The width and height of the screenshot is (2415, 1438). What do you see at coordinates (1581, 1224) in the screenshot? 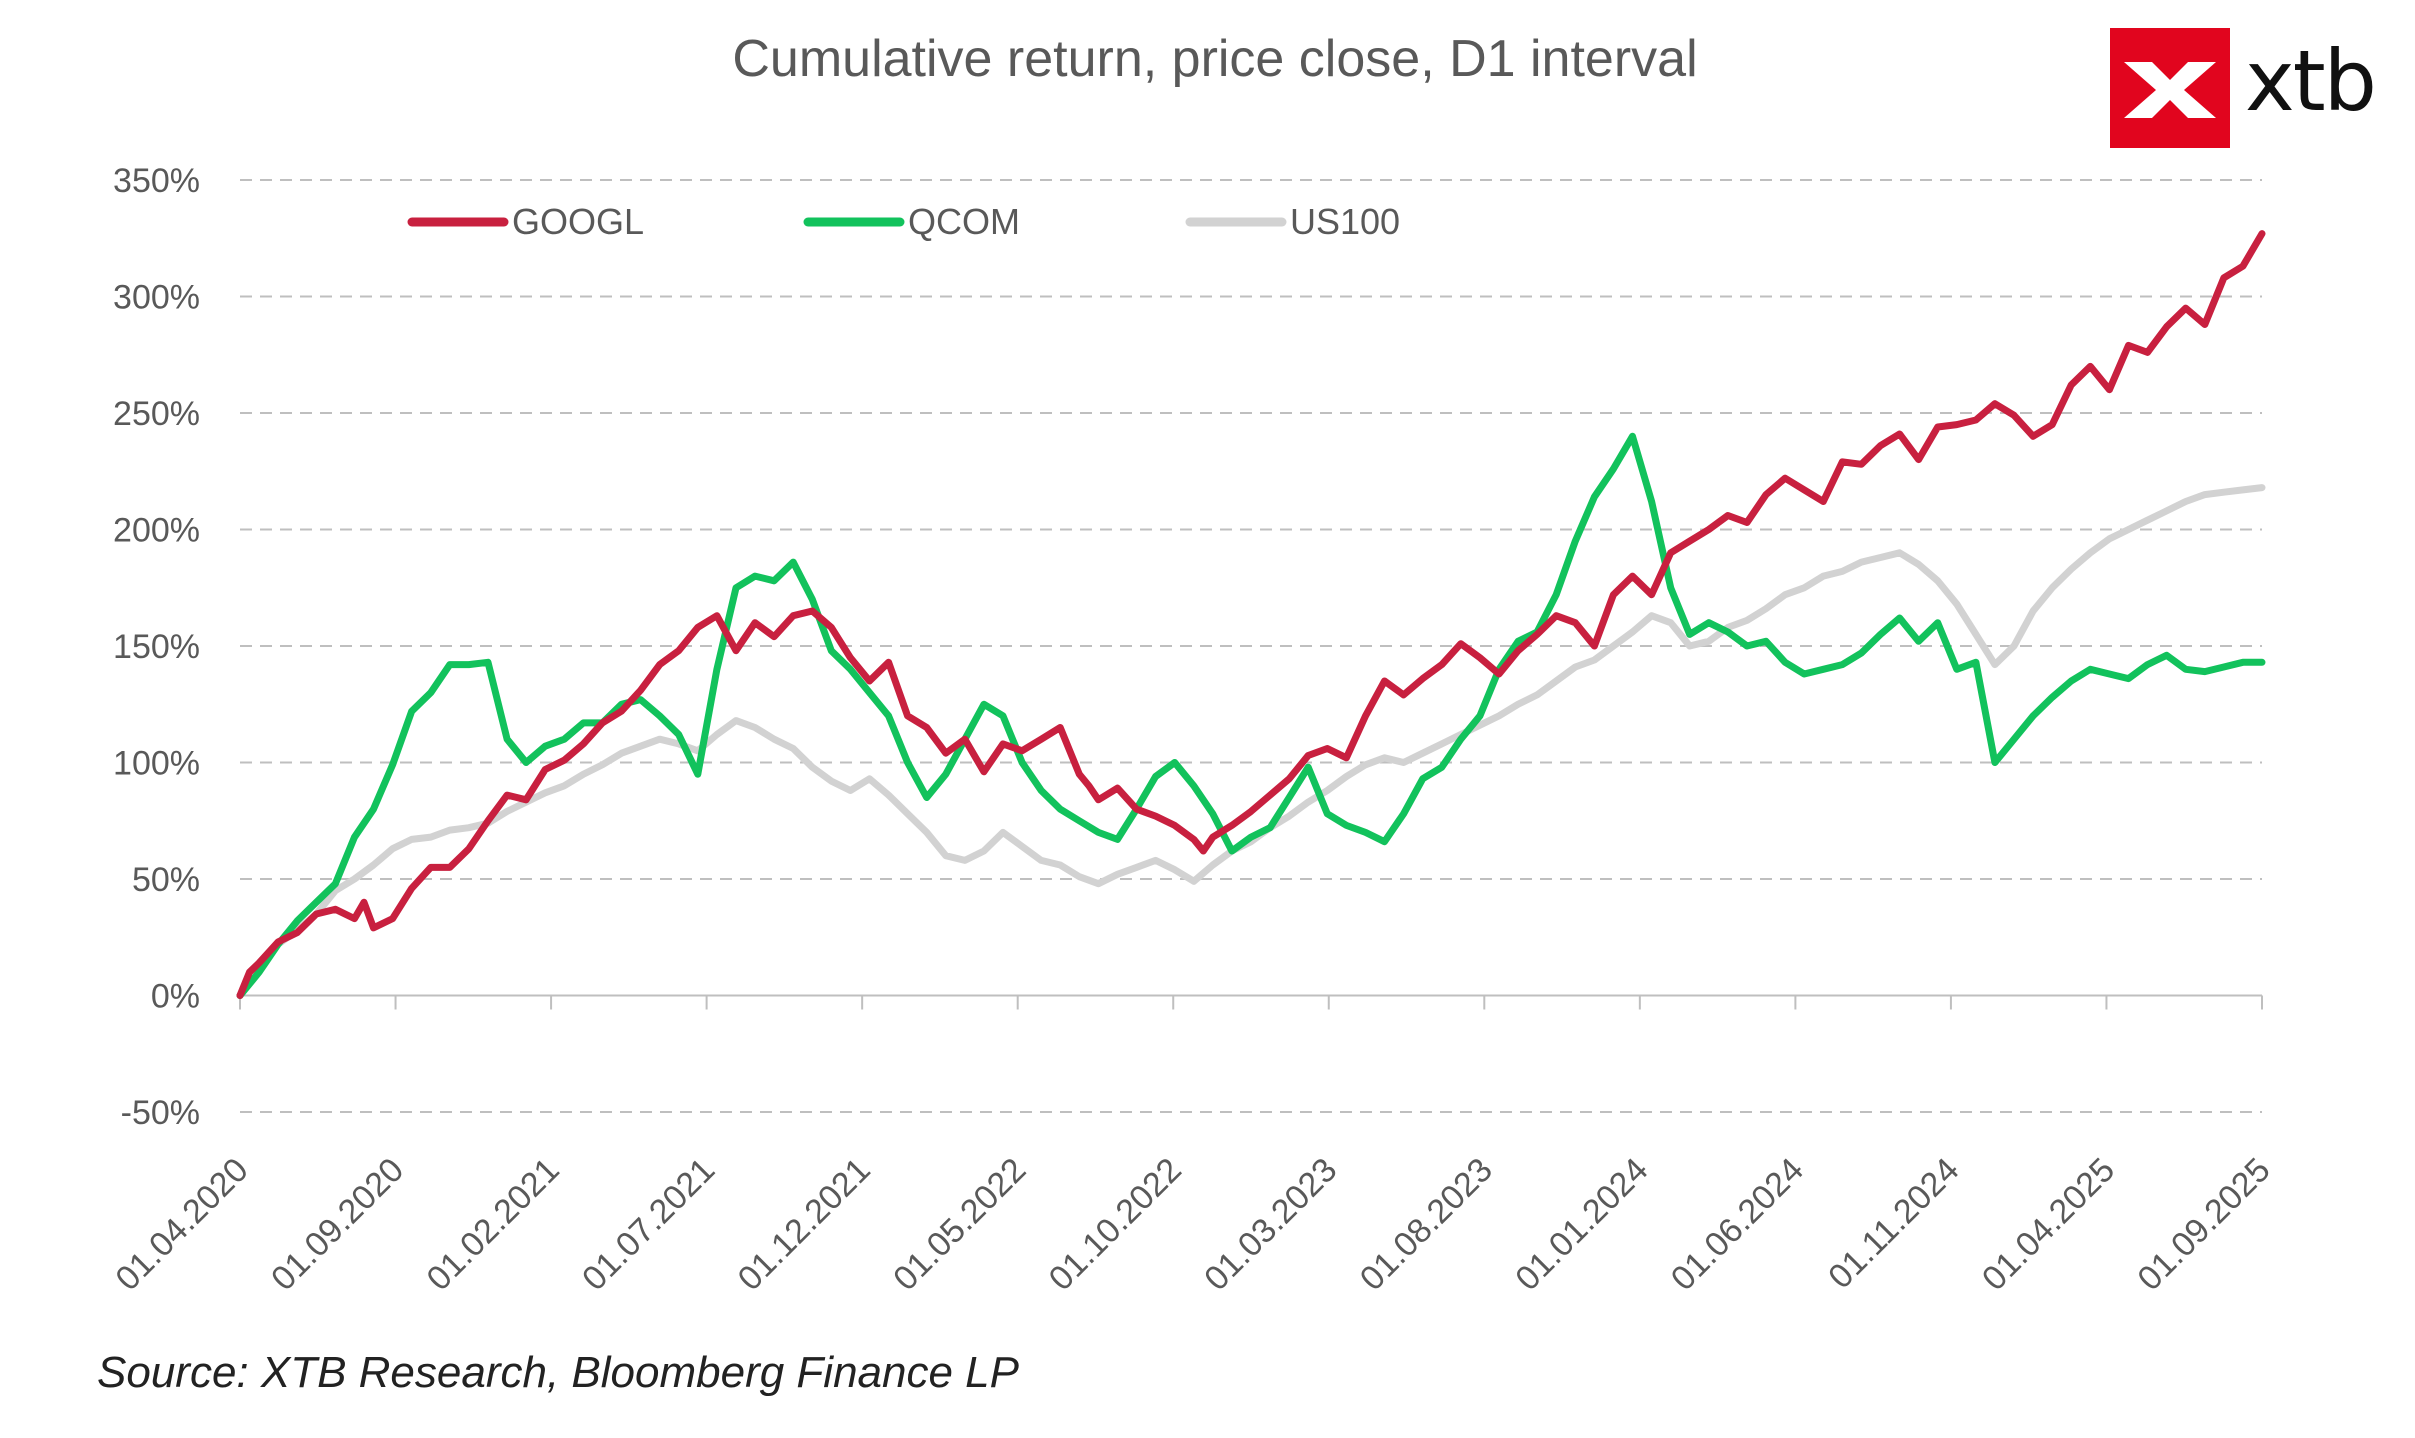
I see `x-tick-label: 01.01.2024` at bounding box center [1581, 1224].